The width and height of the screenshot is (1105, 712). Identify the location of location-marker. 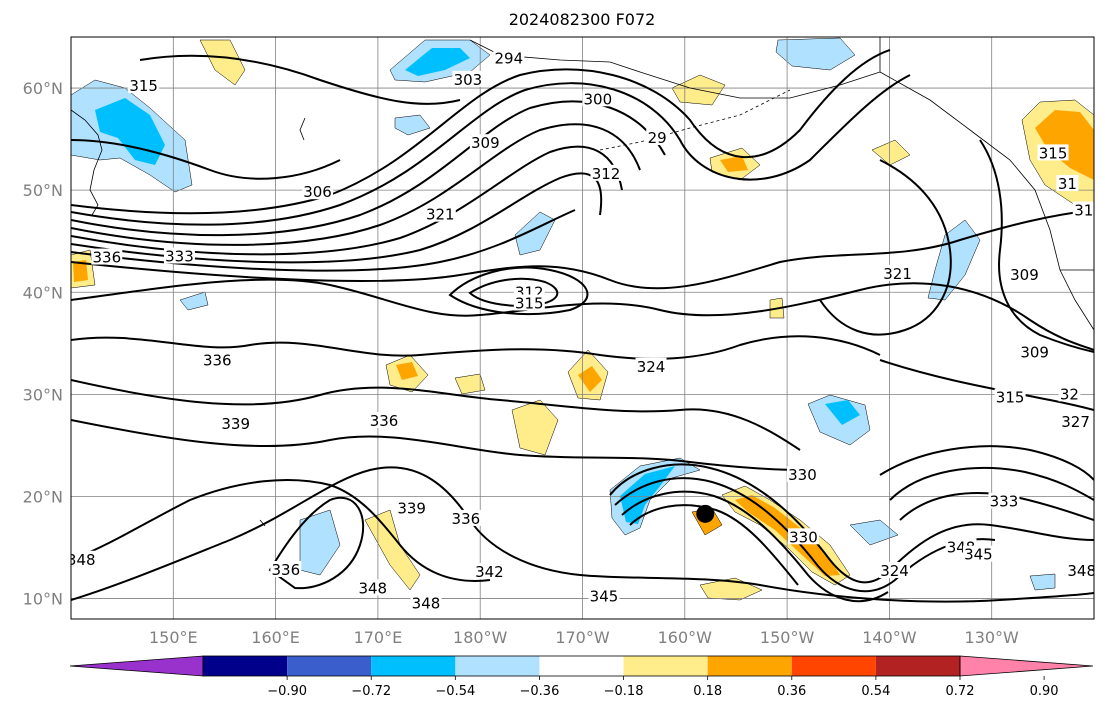
(705, 513).